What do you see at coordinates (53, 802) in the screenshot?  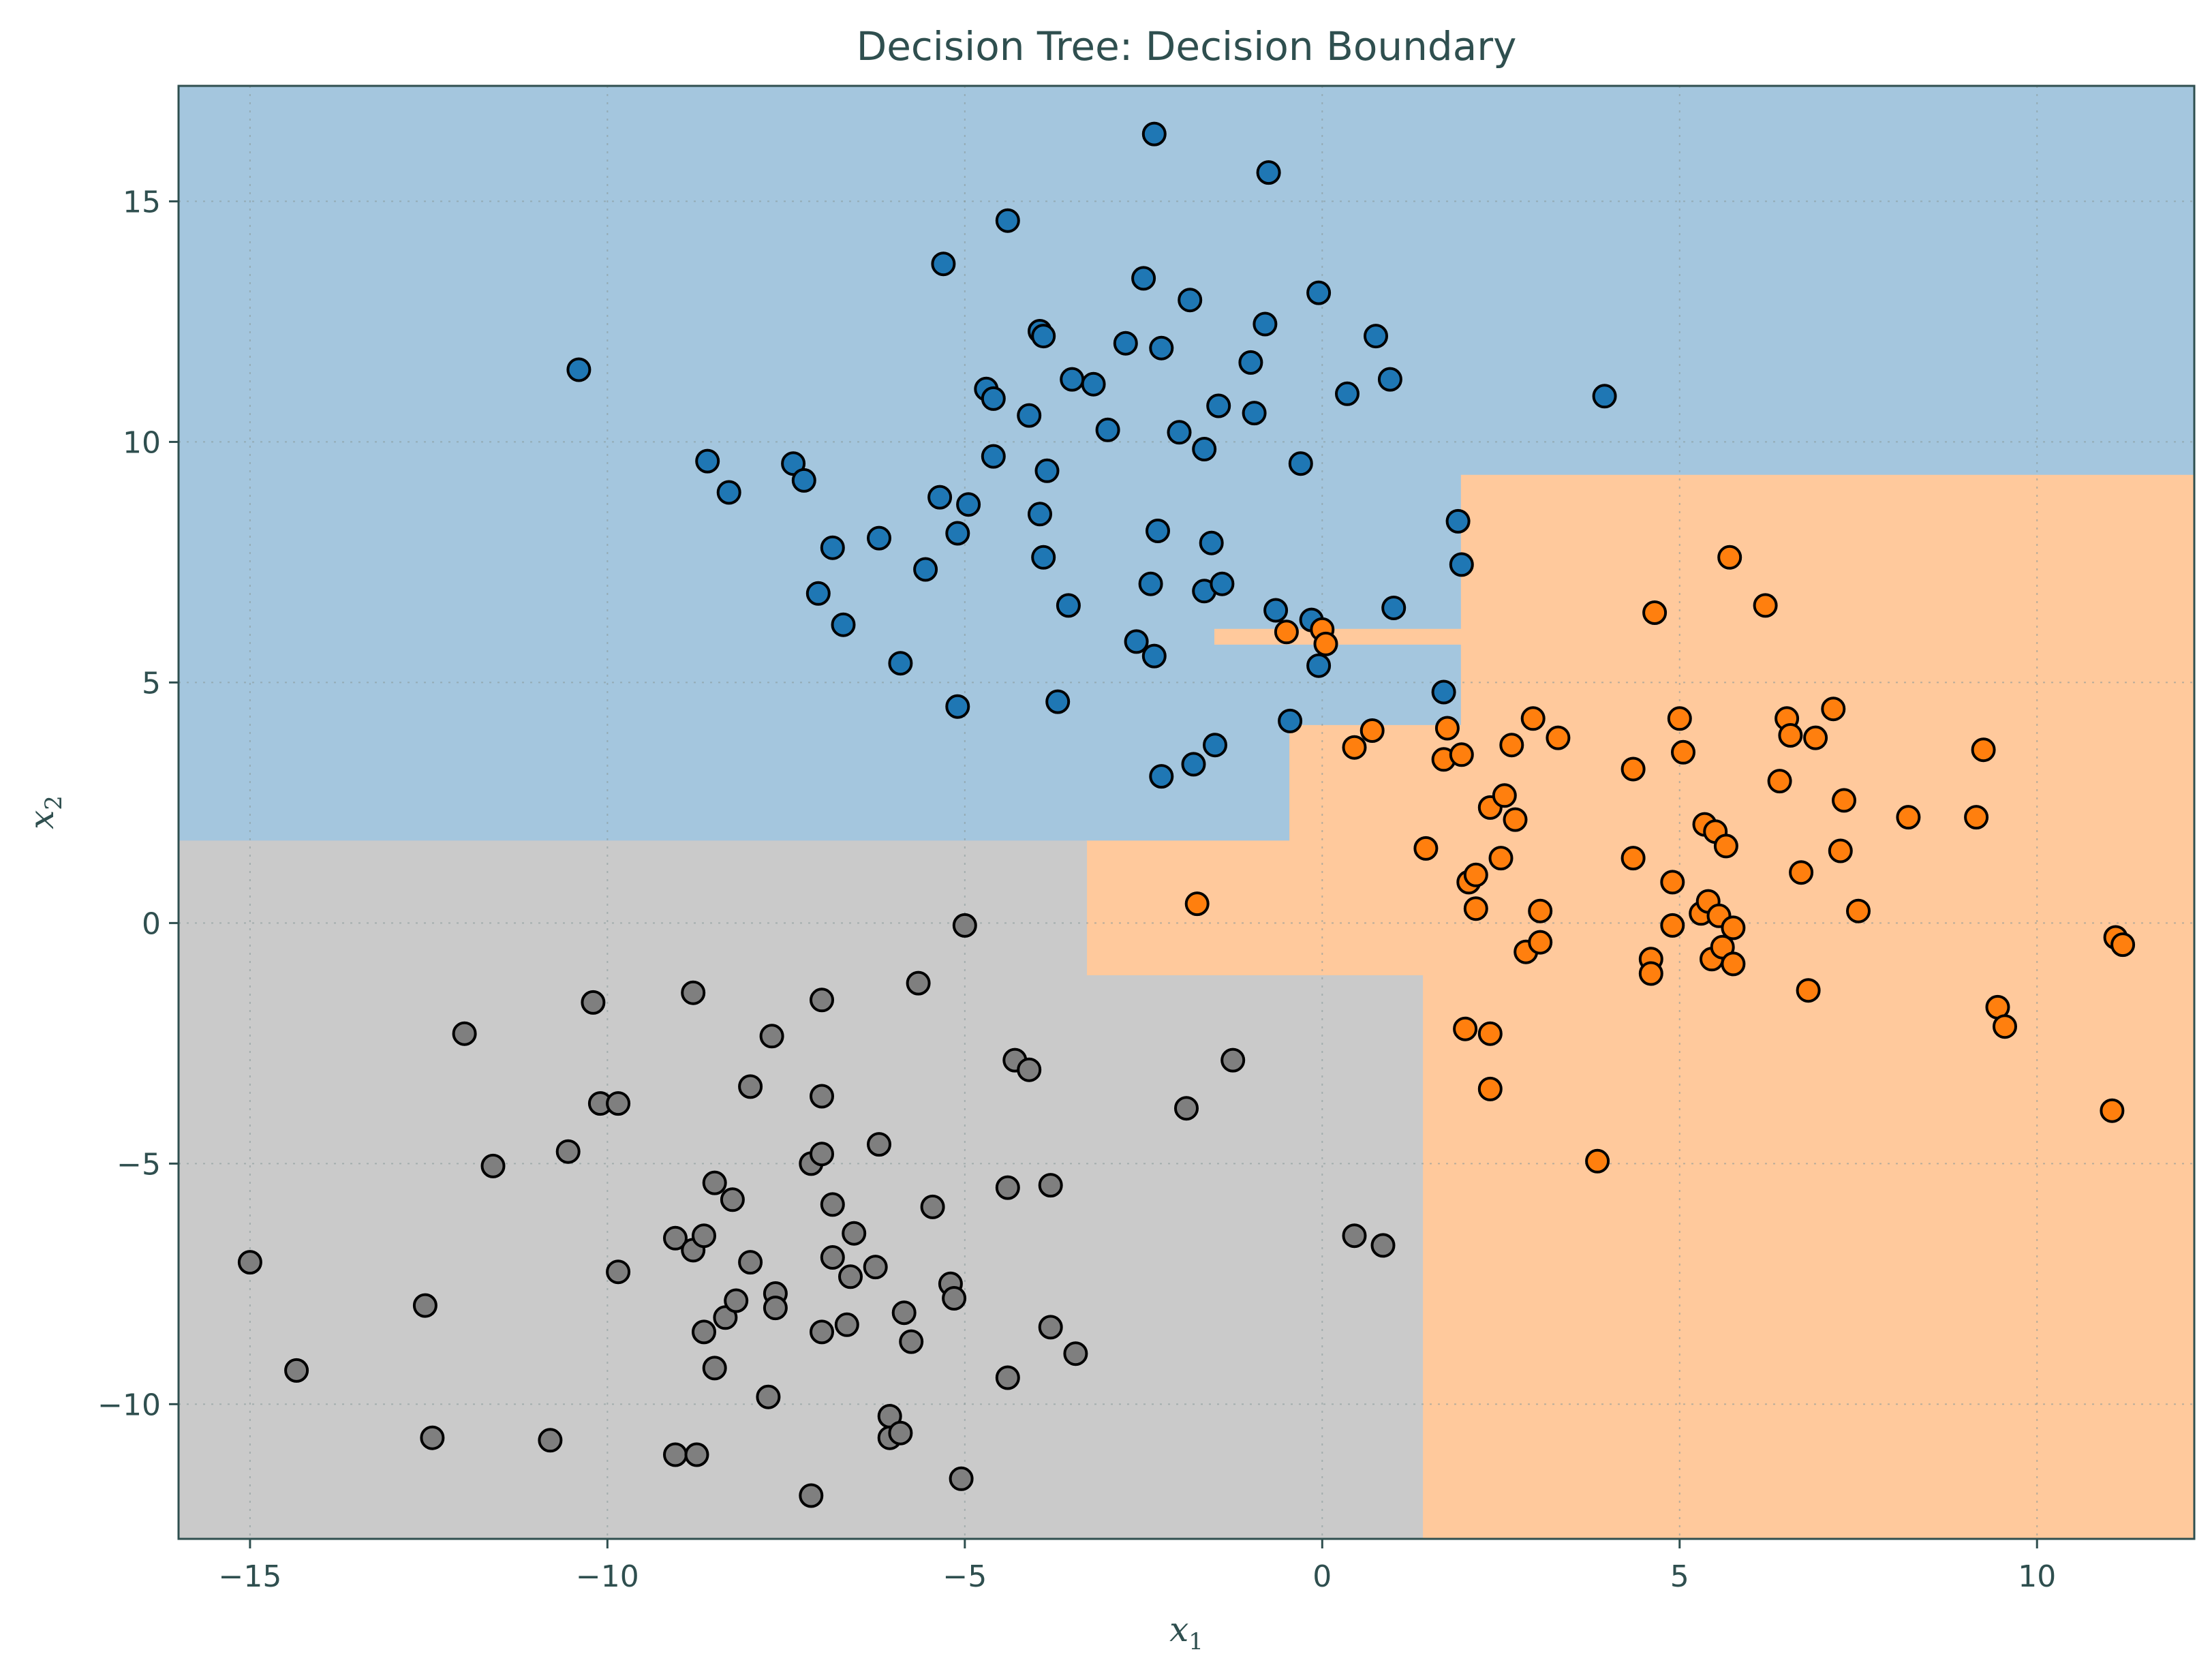 I see `y-axis-label-subscript: 2` at bounding box center [53, 802].